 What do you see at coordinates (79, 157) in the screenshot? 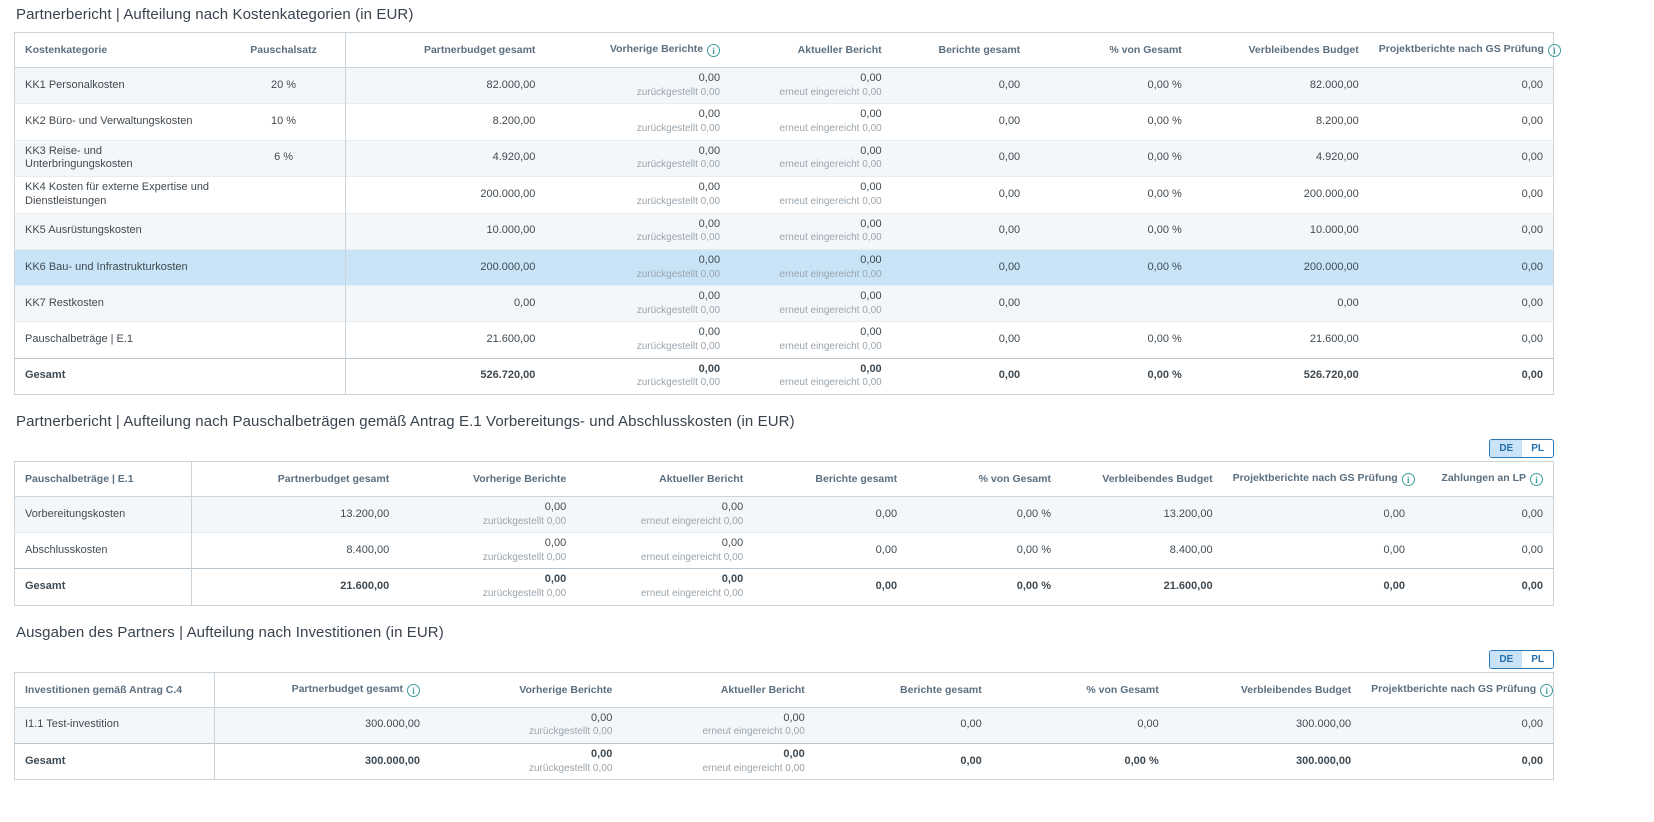
I see `row-label-cell: KK3 Reise- und Unterbringungskosten` at bounding box center [79, 157].